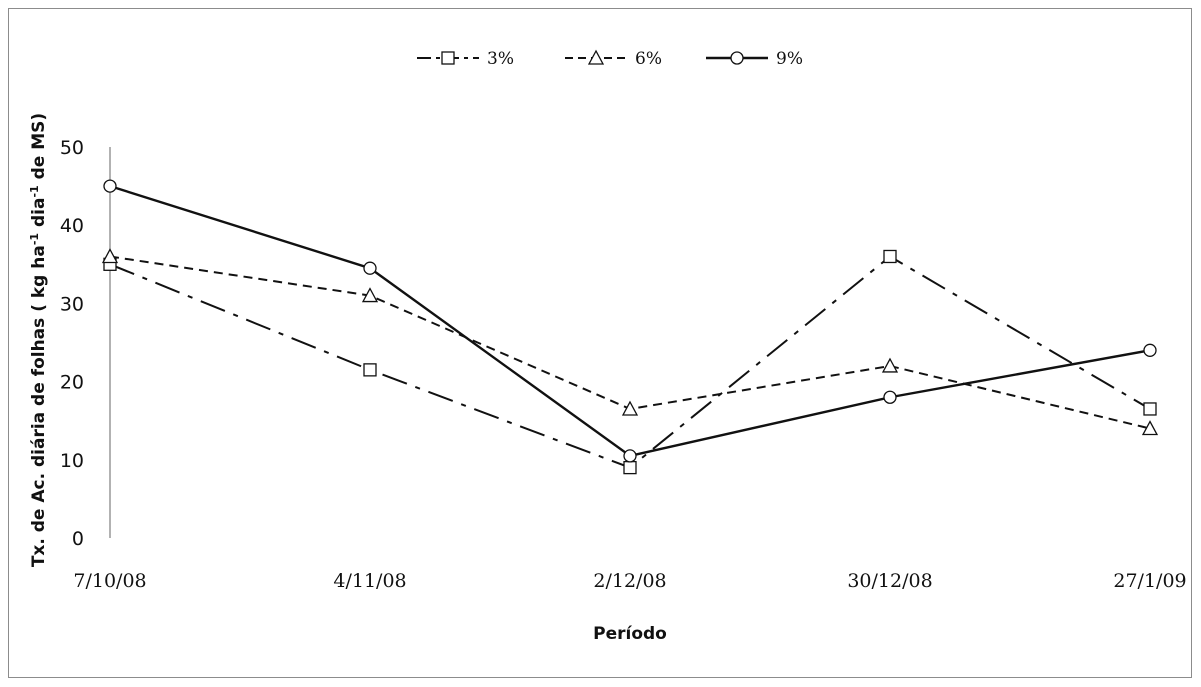 The height and width of the screenshot is (687, 1201). I want to click on y-tick-label: 10, so click(72, 461).